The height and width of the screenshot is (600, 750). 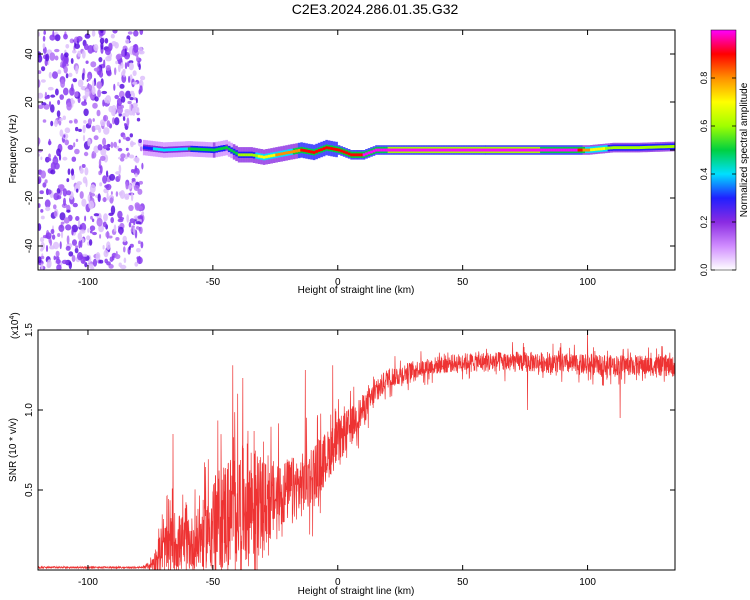 What do you see at coordinates (92, 150) in the screenshot?
I see `spectrogram-noise-layer` at bounding box center [92, 150].